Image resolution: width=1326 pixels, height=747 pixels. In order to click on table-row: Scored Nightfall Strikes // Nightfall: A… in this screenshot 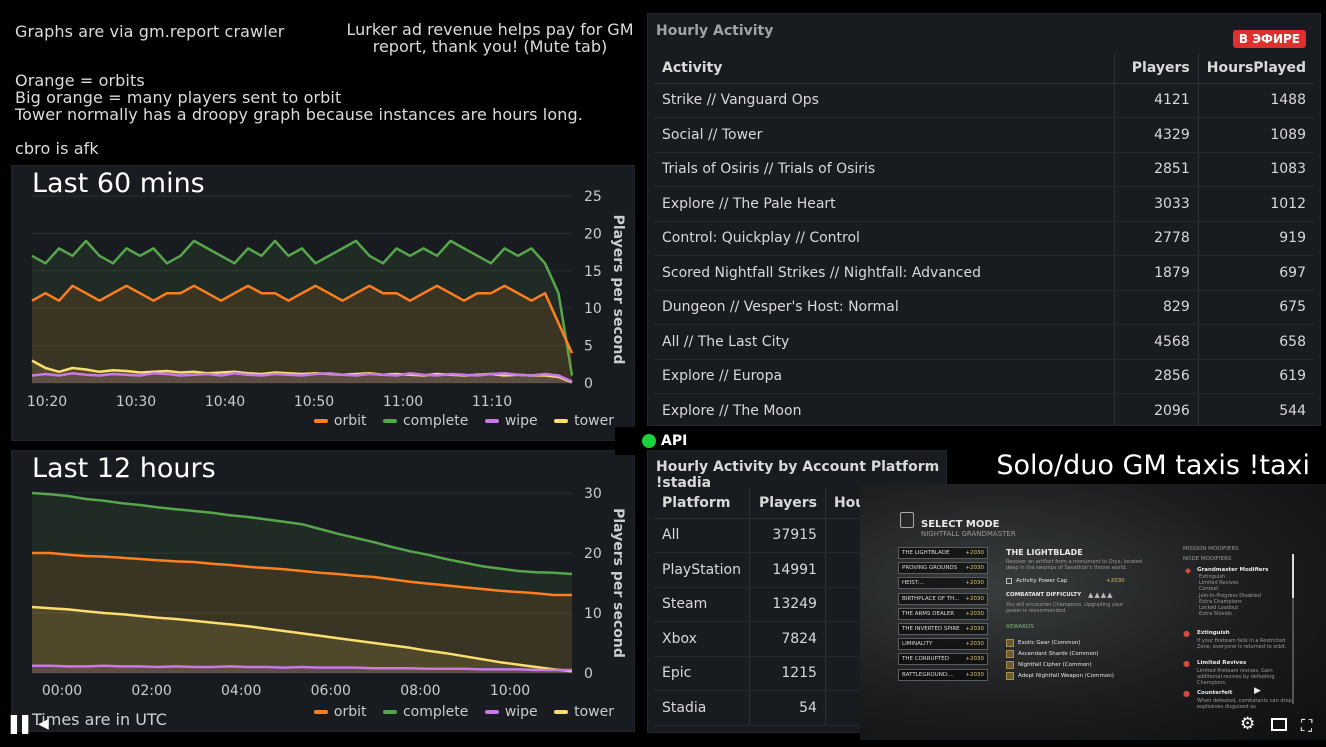, I will do `click(984, 273)`.